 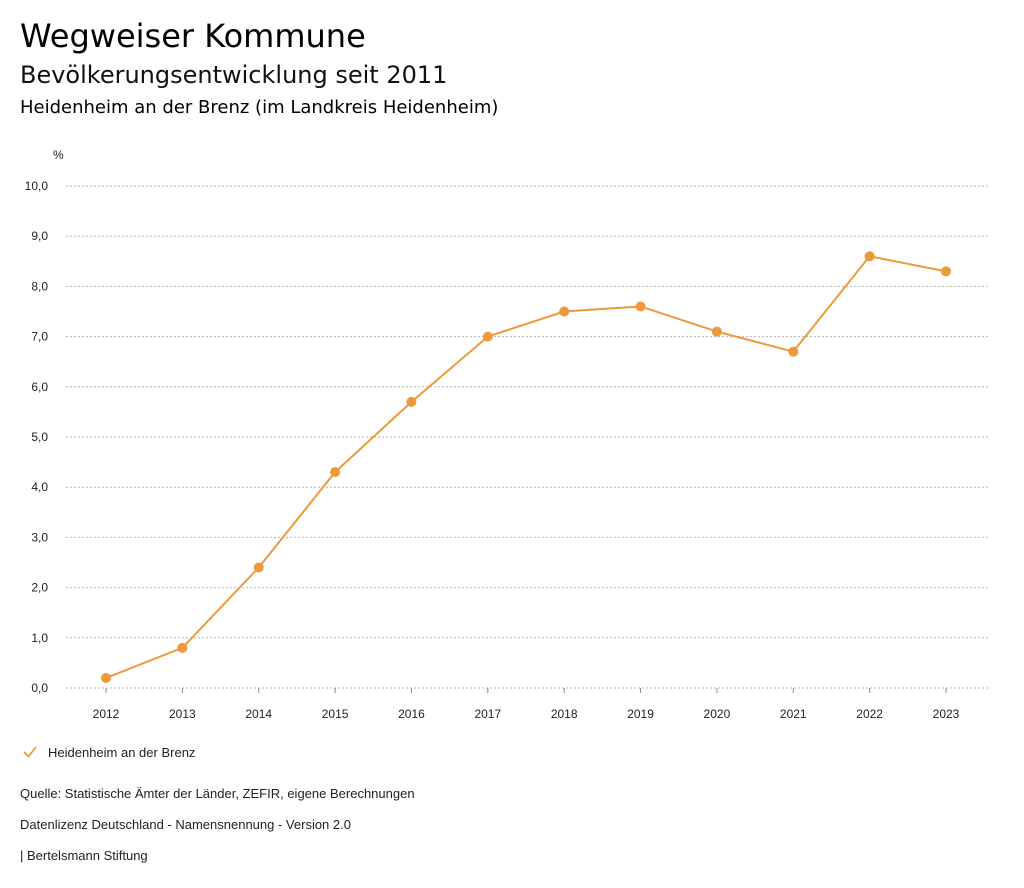 I want to click on y-tick-label: 0,0, so click(x=39, y=688).